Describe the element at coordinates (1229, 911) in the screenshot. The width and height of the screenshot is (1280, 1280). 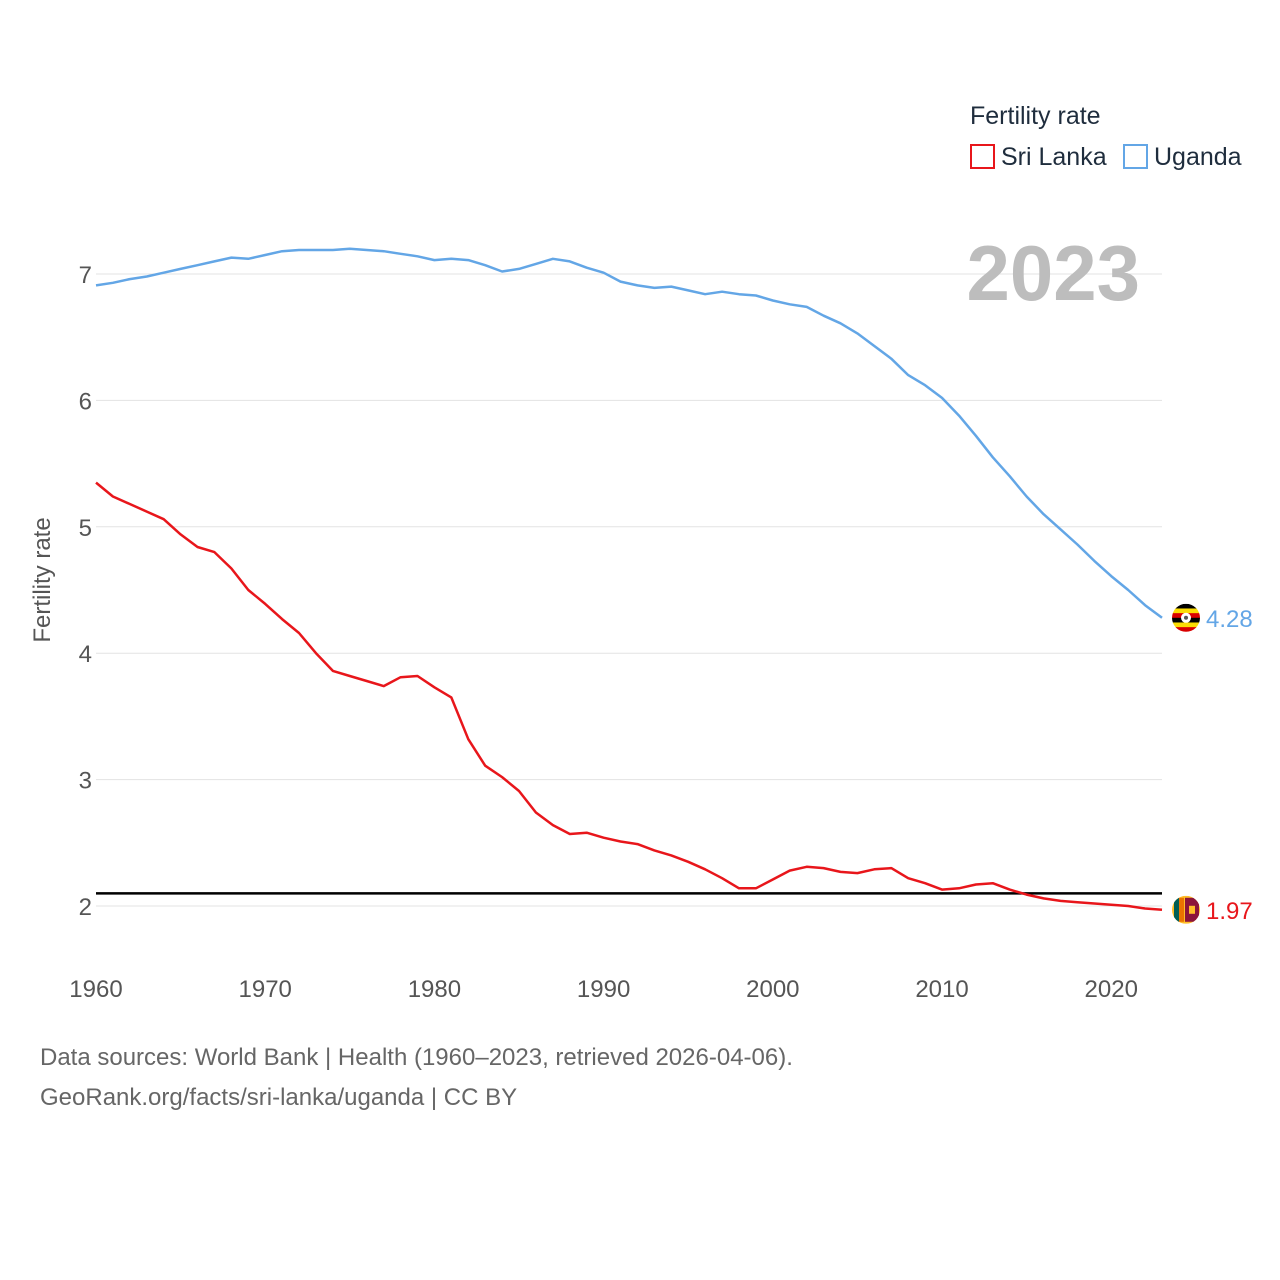
I see `end-label-sri-lanka: 1.97` at that location.